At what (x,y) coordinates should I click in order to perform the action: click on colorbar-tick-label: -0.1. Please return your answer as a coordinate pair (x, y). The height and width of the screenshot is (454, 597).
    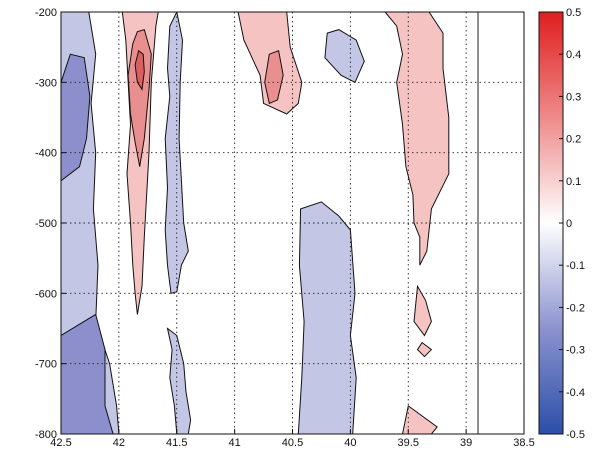
    Looking at the image, I should click on (575, 266).